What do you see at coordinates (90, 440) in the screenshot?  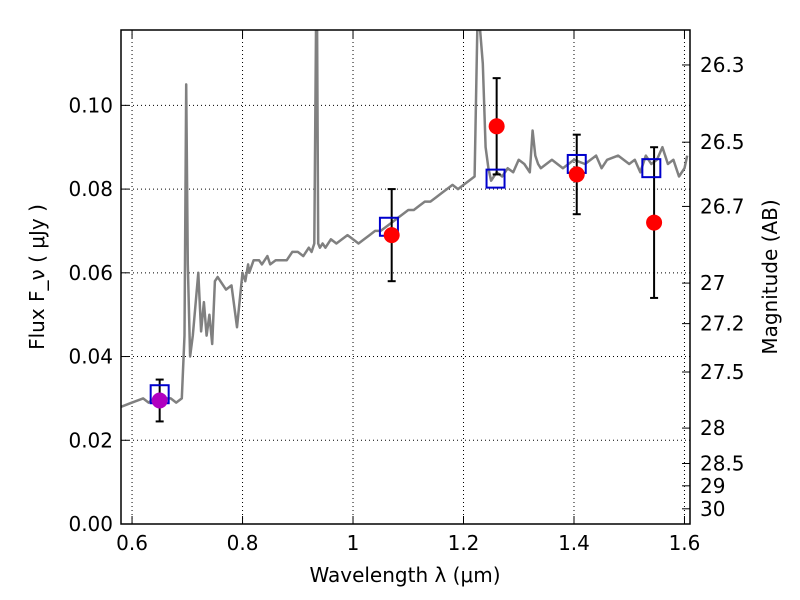 I see `y-tick-label: 0.02` at bounding box center [90, 440].